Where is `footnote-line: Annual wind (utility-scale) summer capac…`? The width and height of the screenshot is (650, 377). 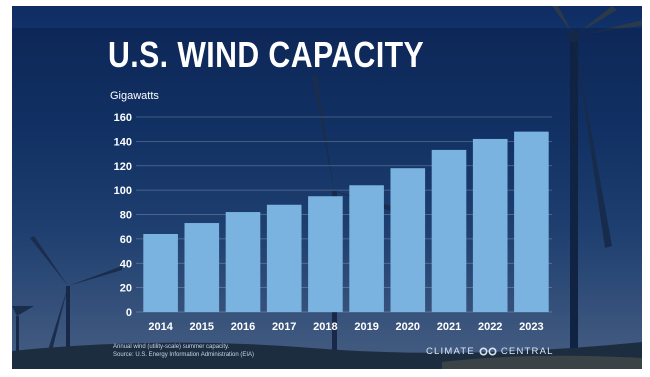
footnote-line: Annual wind (utility-scale) summer capac… is located at coordinates (171, 347).